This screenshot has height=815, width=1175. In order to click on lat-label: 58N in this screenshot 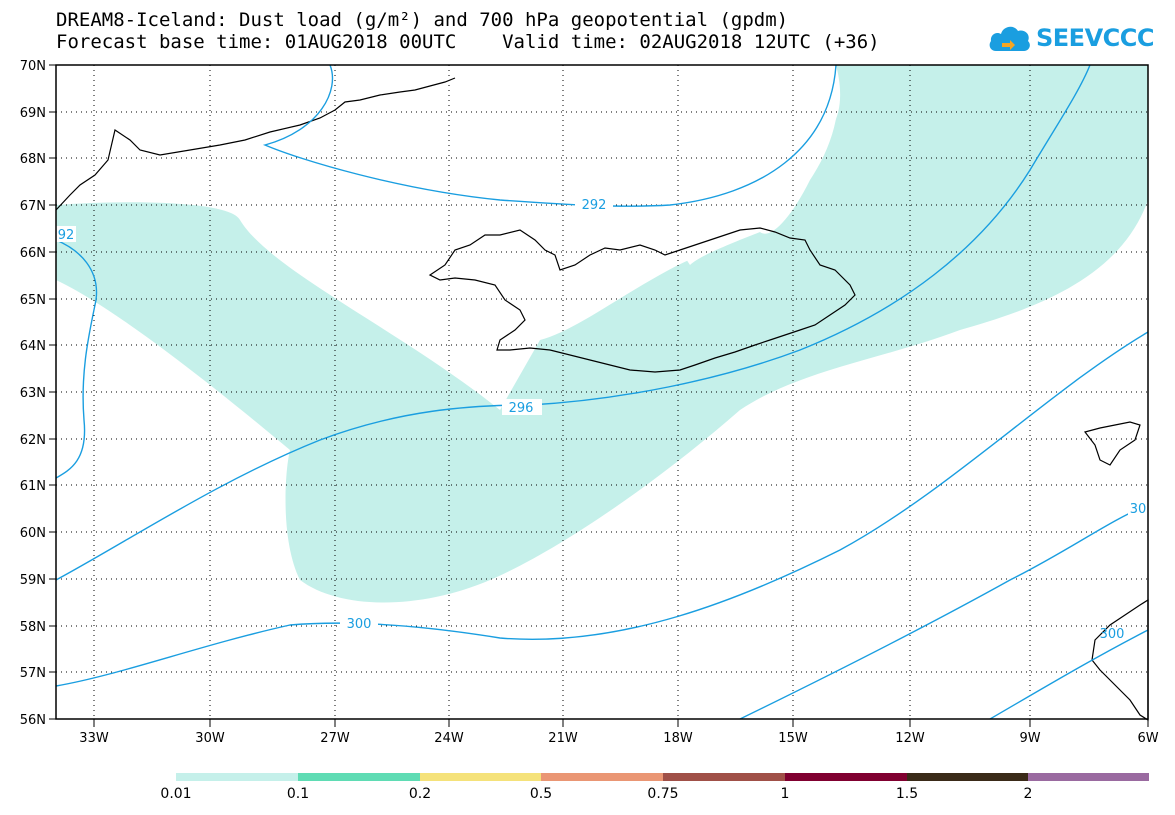, I will do `click(33, 627)`.